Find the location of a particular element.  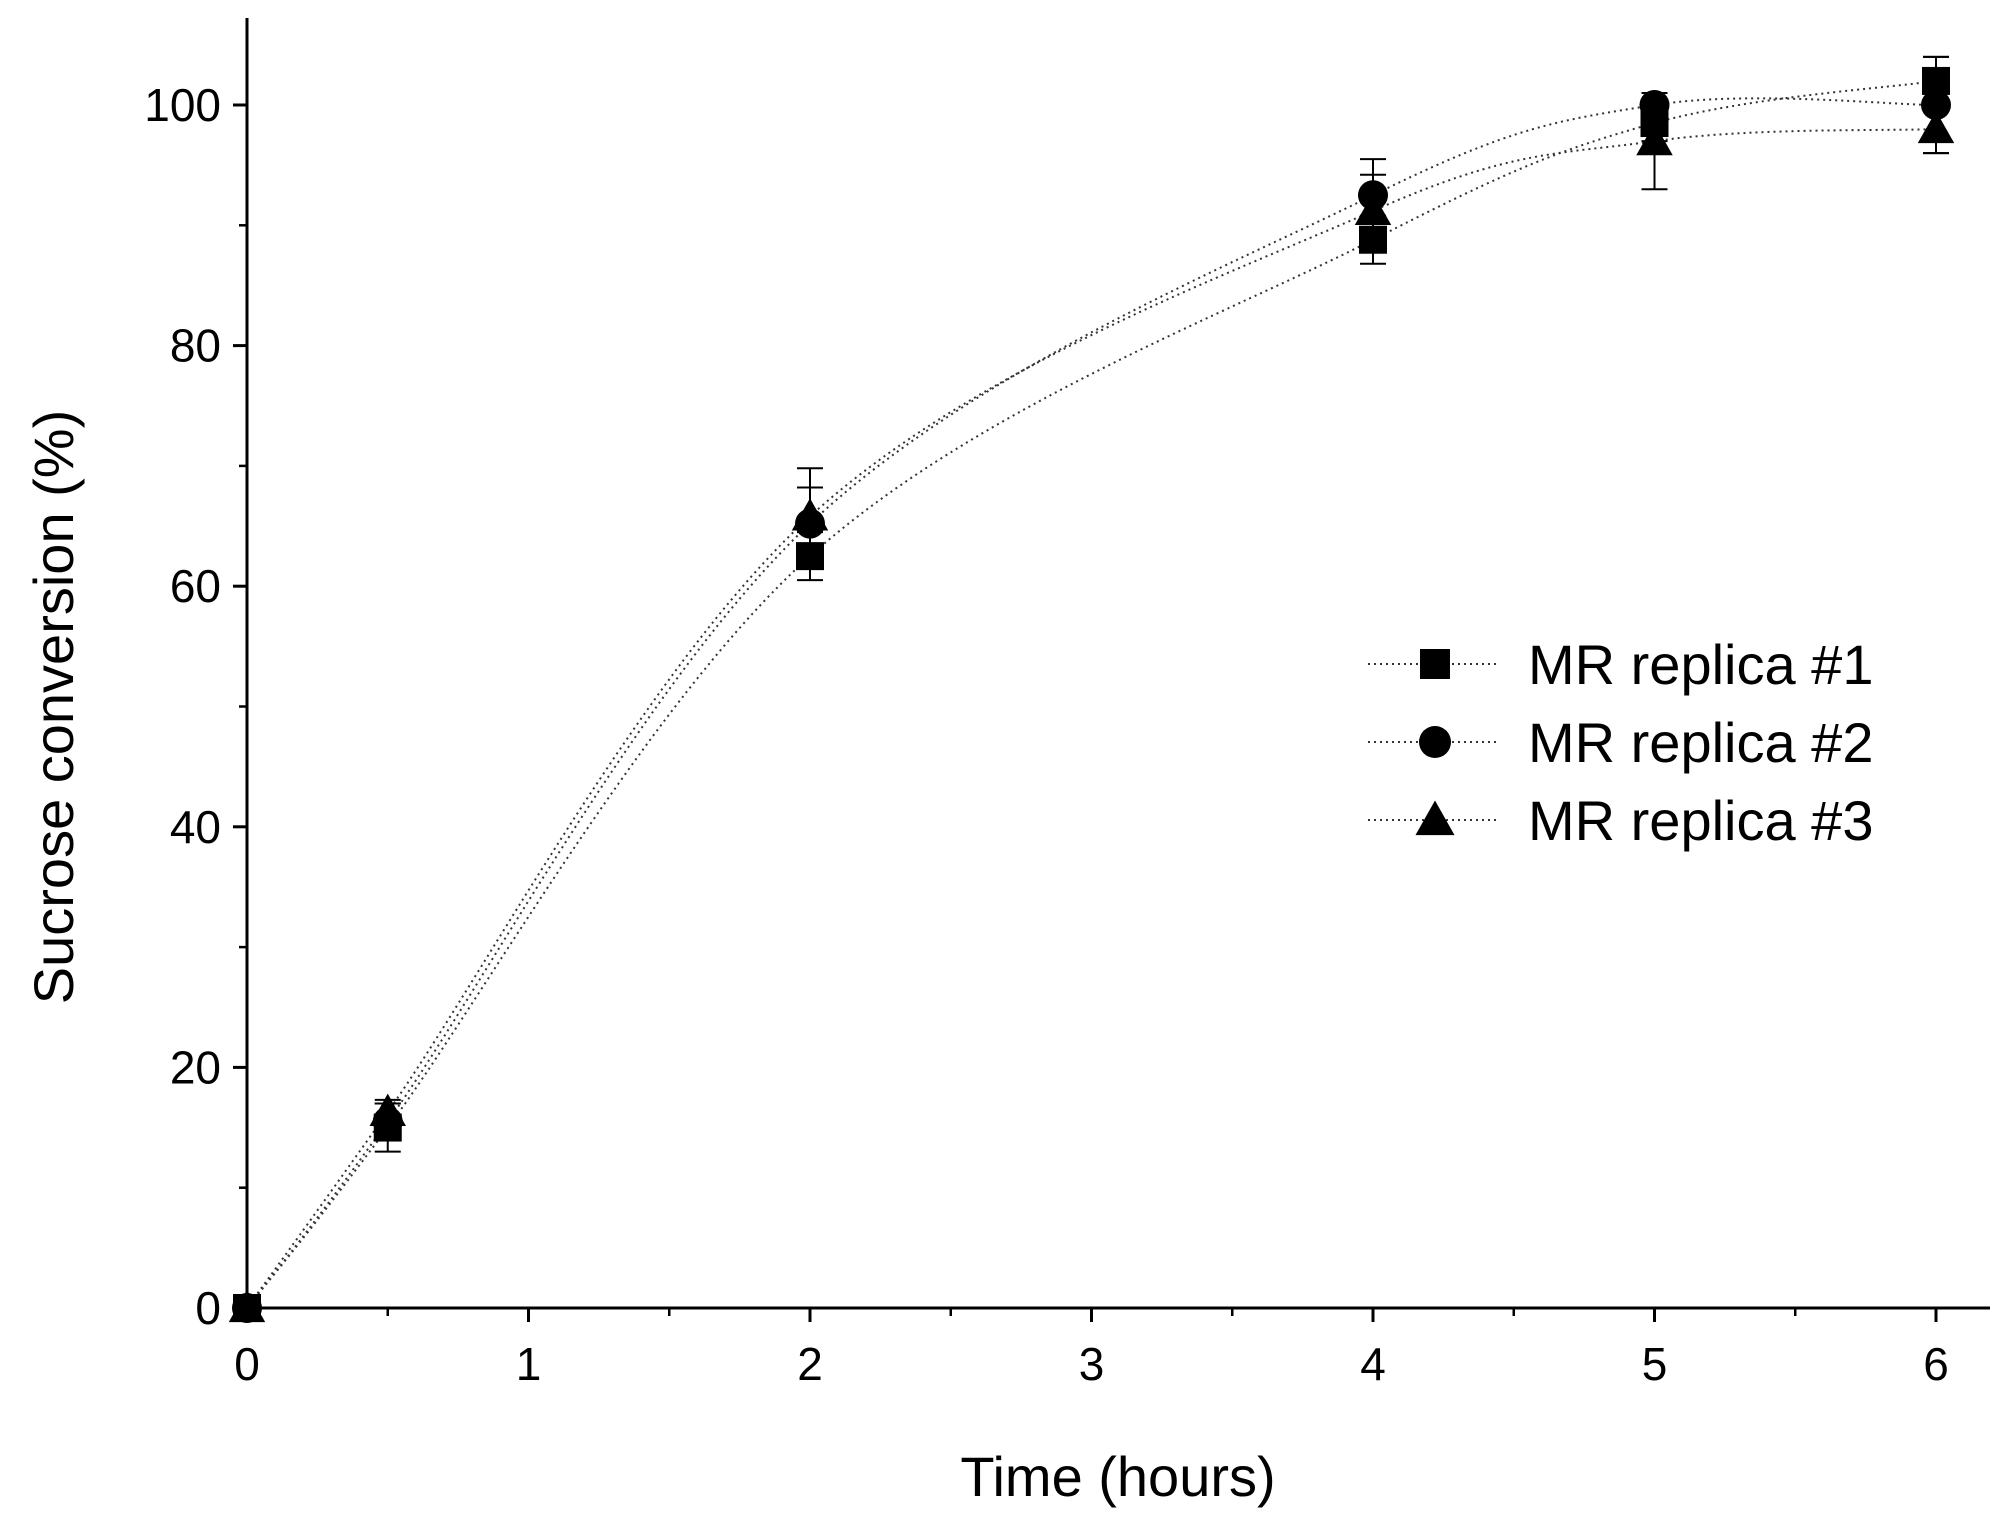

legend-label: MR replica #2 is located at coordinates (1700, 742).